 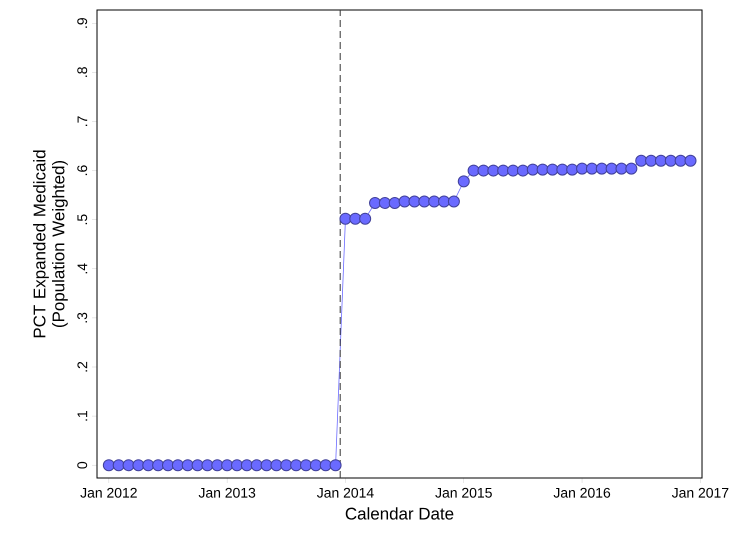 What do you see at coordinates (108, 493) in the screenshot?
I see `x-tick-label: Jan 2012` at bounding box center [108, 493].